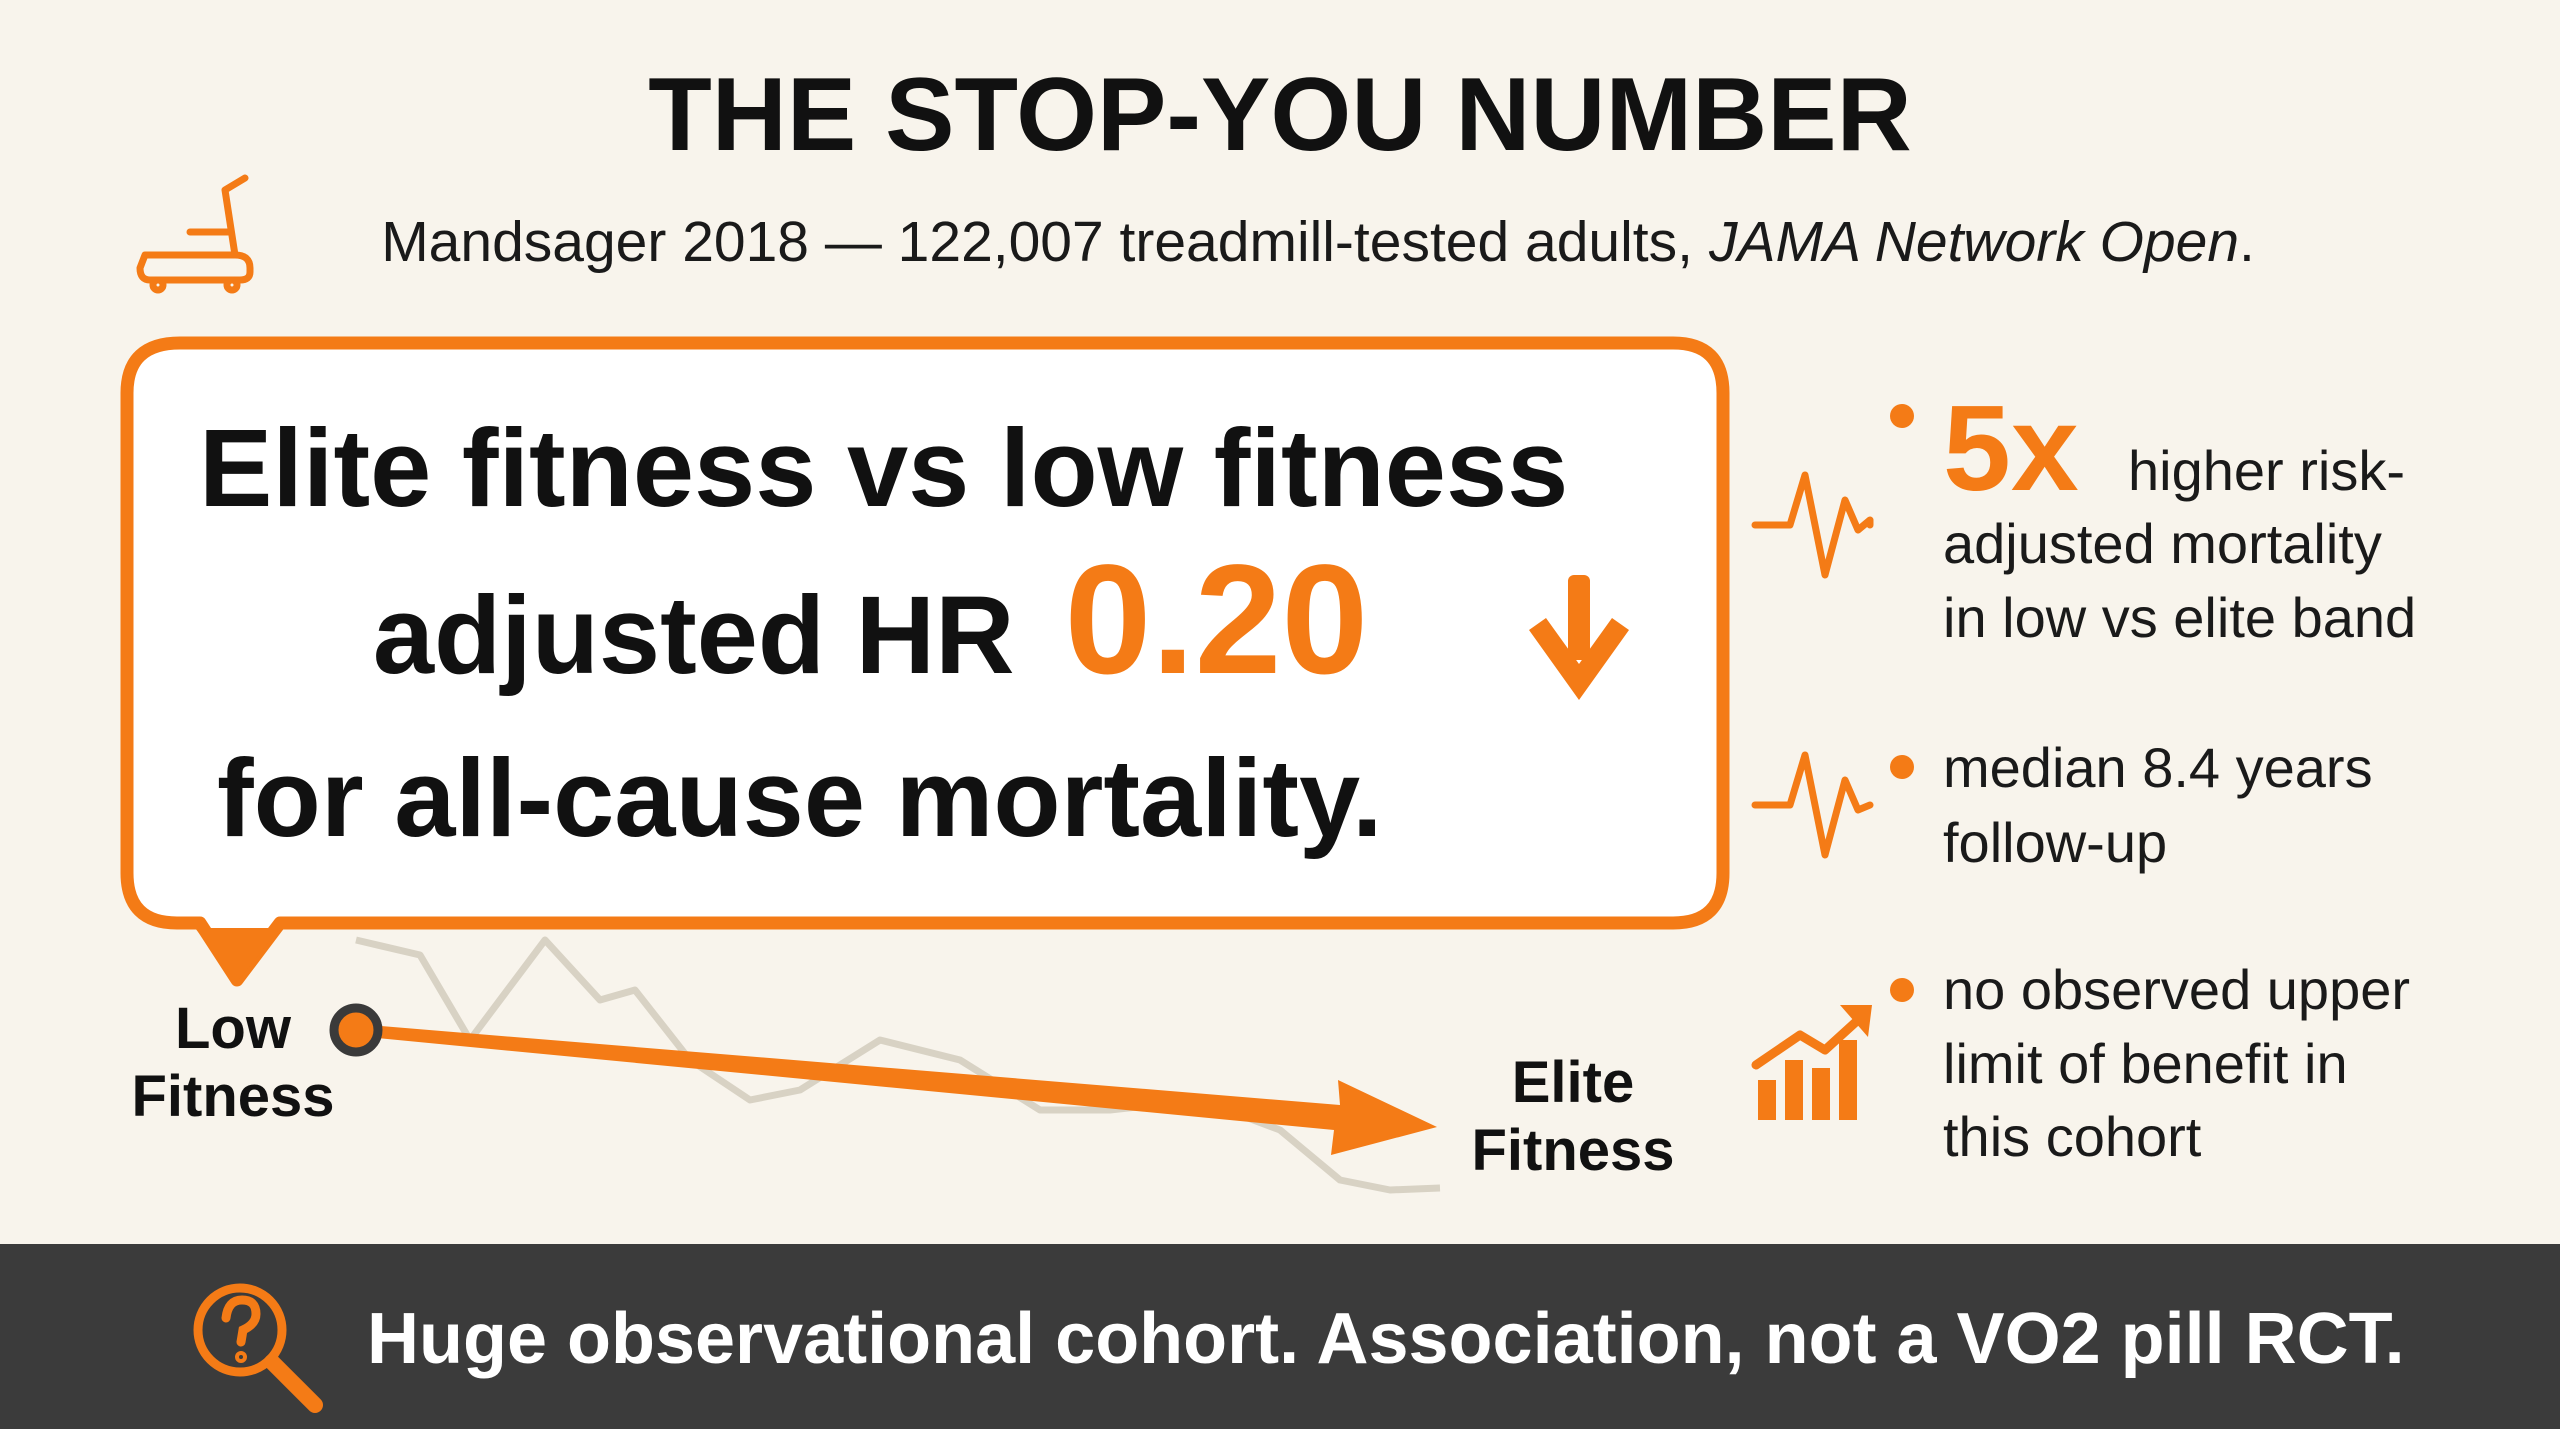 This screenshot has width=2560, height=1429. I want to click on magnifier-icon, so click(258, 1348).